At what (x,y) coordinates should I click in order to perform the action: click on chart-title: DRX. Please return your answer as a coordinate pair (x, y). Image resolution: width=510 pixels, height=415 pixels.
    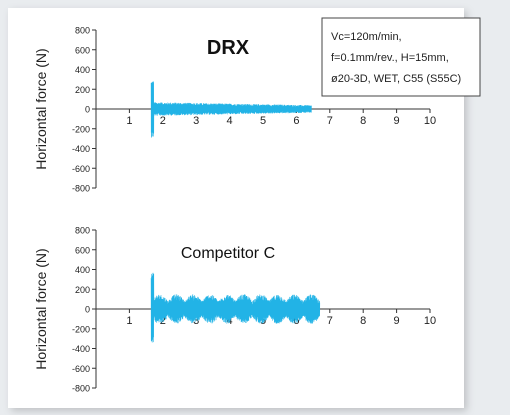
    Looking at the image, I should click on (228, 48).